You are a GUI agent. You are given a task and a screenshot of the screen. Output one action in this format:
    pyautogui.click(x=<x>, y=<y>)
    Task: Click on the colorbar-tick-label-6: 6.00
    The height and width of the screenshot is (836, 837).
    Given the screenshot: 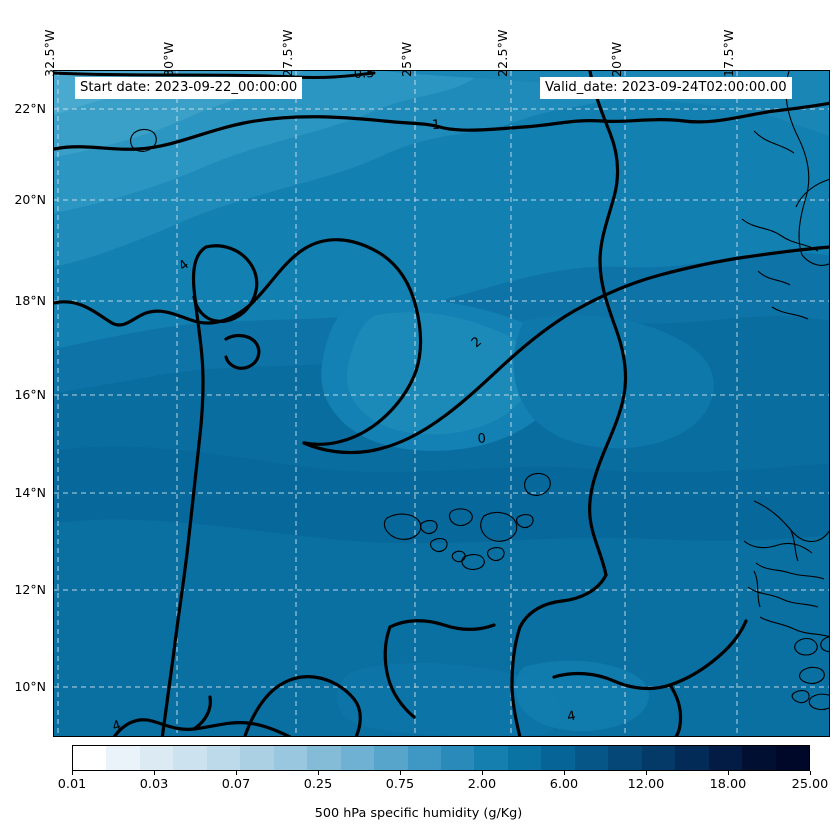 What is the action you would take?
    pyautogui.click(x=564, y=784)
    